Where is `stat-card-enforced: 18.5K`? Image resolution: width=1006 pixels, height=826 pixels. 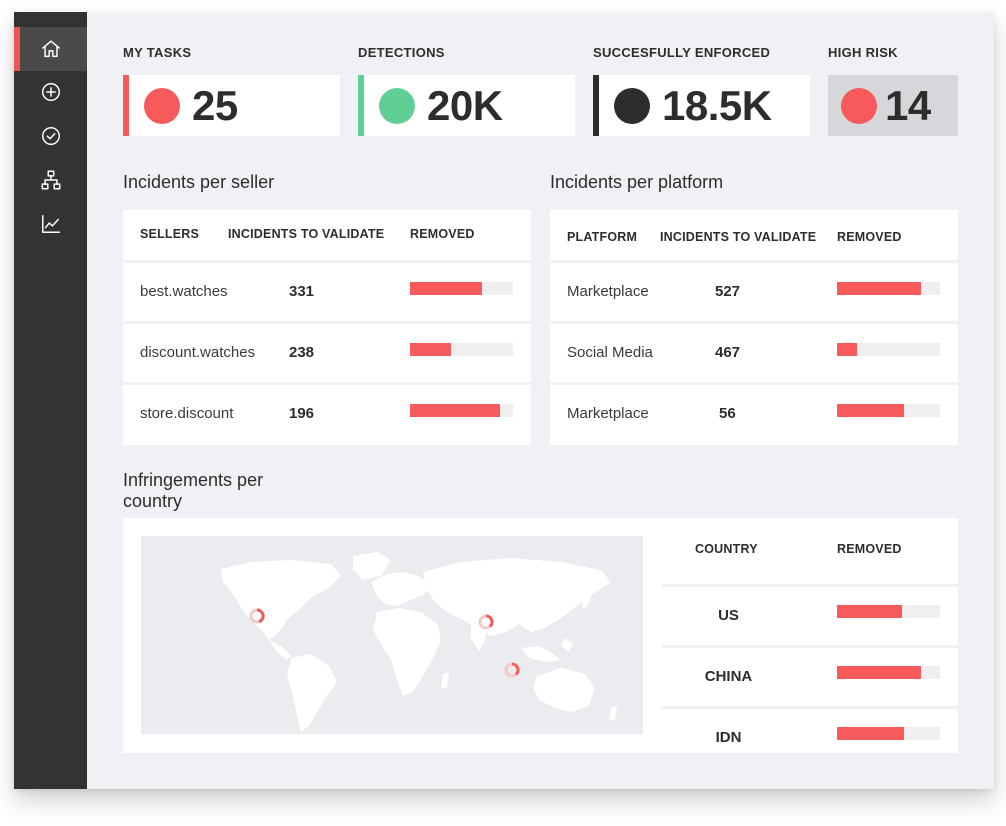 stat-card-enforced: 18.5K is located at coordinates (701, 105).